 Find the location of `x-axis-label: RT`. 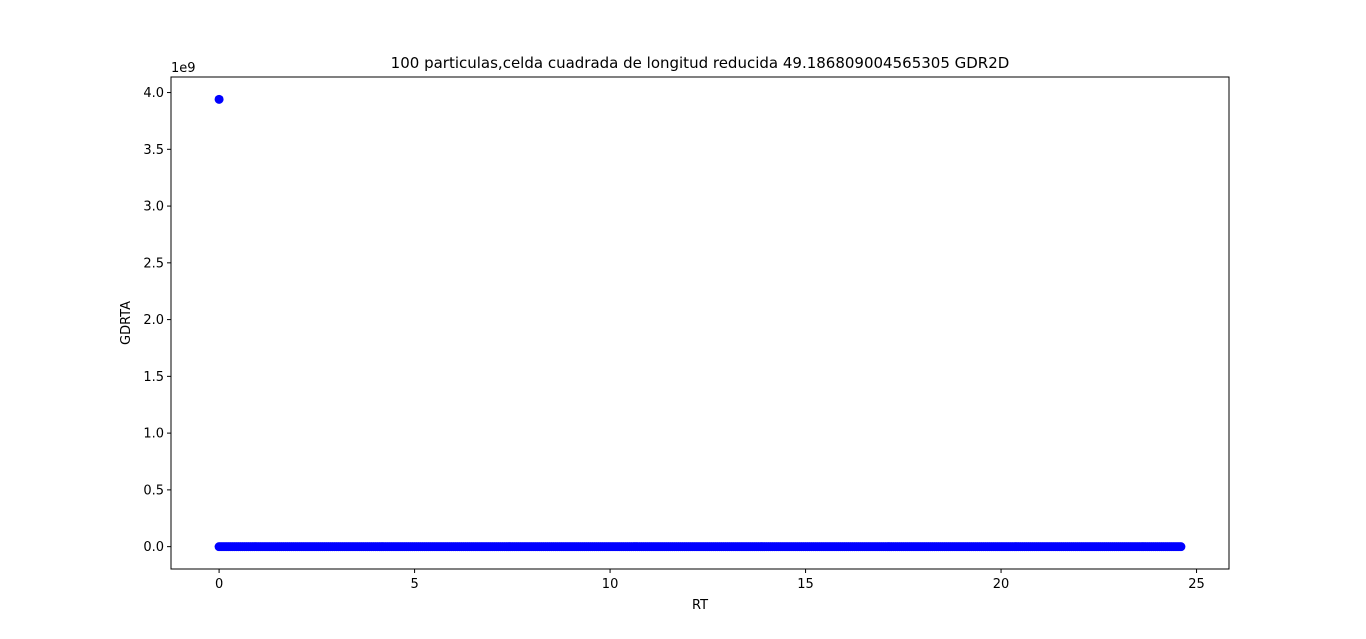

x-axis-label: RT is located at coordinates (700, 605).